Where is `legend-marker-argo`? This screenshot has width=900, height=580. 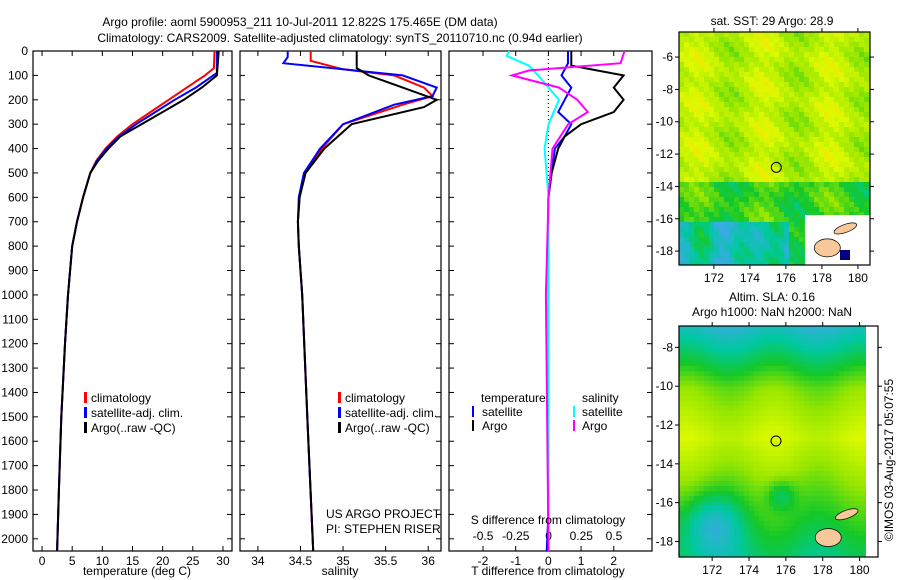
legend-marker-argo is located at coordinates (339, 427).